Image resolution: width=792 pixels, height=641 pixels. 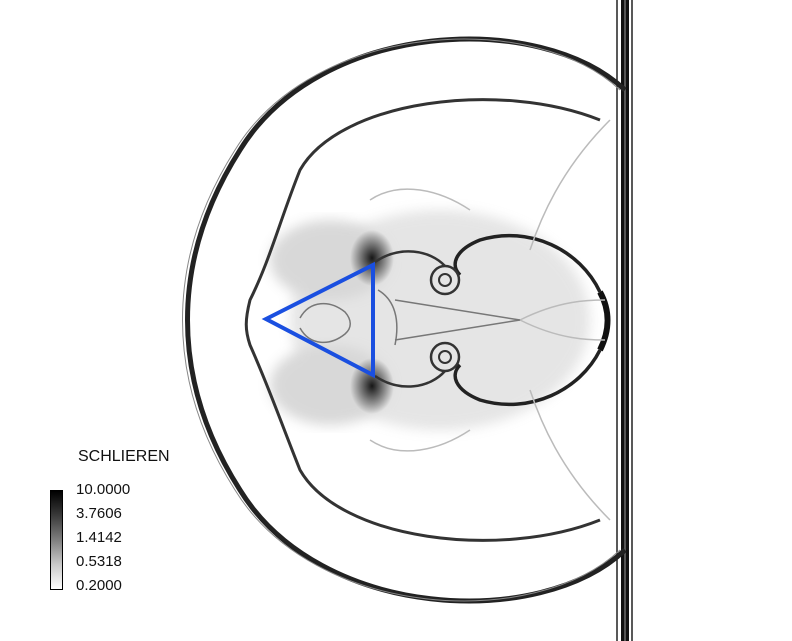 I want to click on legend-tick-label: 3.7606, so click(x=99, y=513).